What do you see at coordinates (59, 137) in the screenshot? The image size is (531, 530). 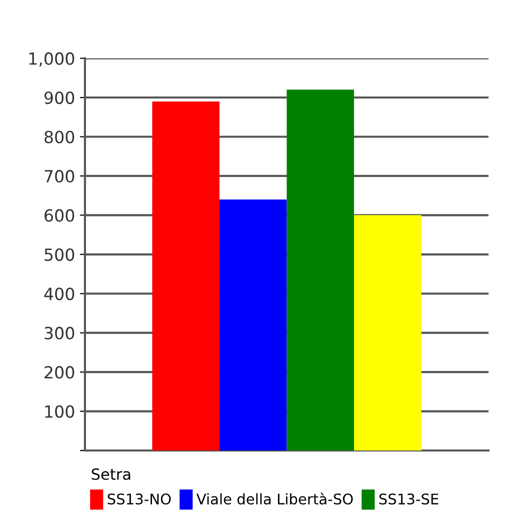 I see `y-tick-label: 800` at bounding box center [59, 137].